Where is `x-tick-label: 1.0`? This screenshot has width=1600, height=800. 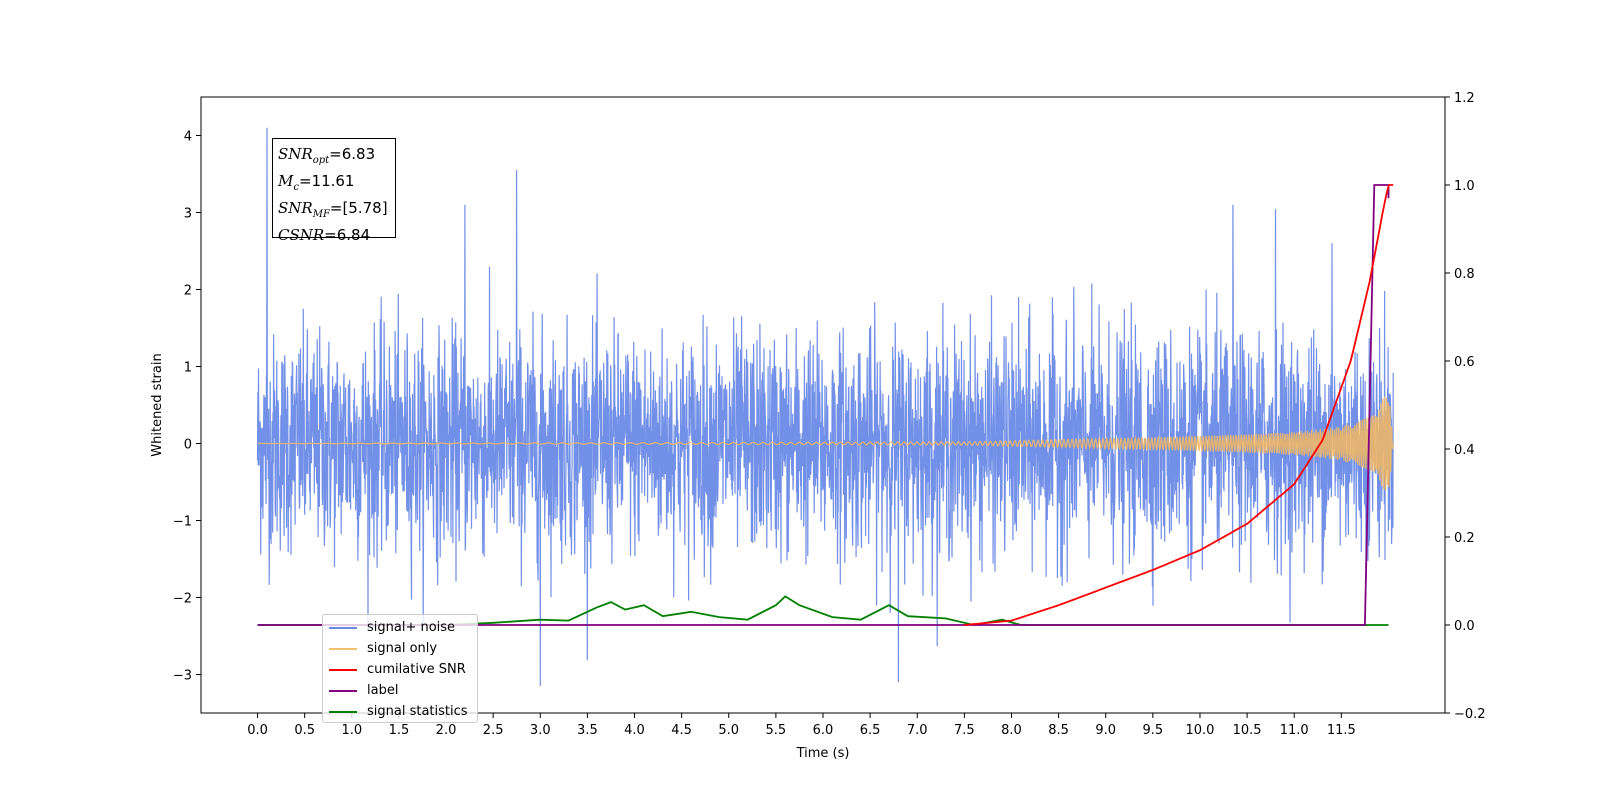
x-tick-label: 1.0 is located at coordinates (351, 730).